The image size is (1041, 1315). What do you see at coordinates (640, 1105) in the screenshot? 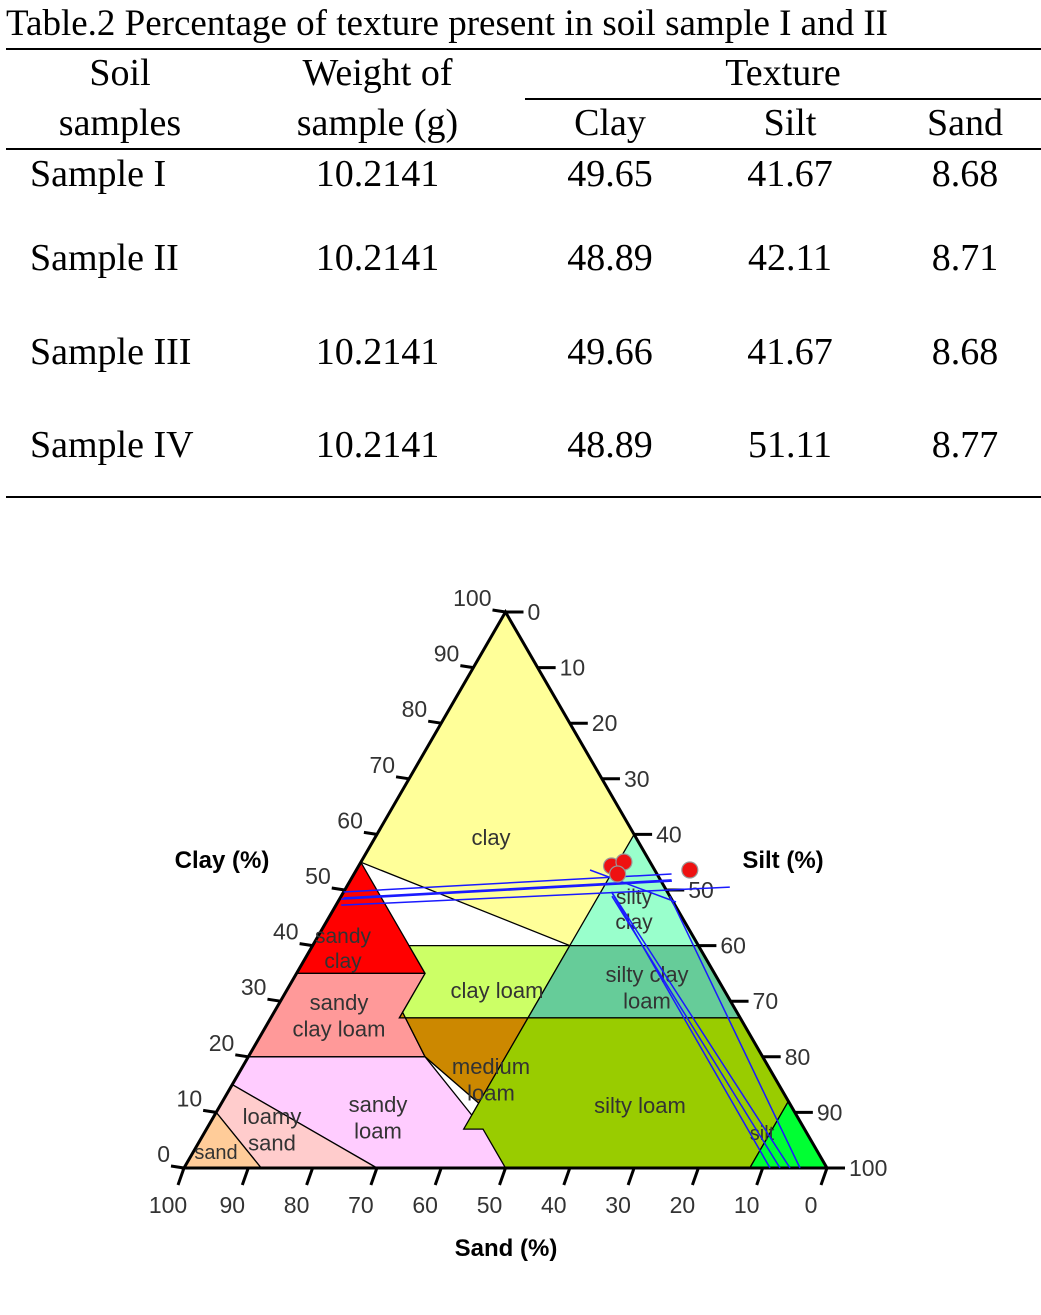
I see `region-label-silty-loam: silty loam` at bounding box center [640, 1105].